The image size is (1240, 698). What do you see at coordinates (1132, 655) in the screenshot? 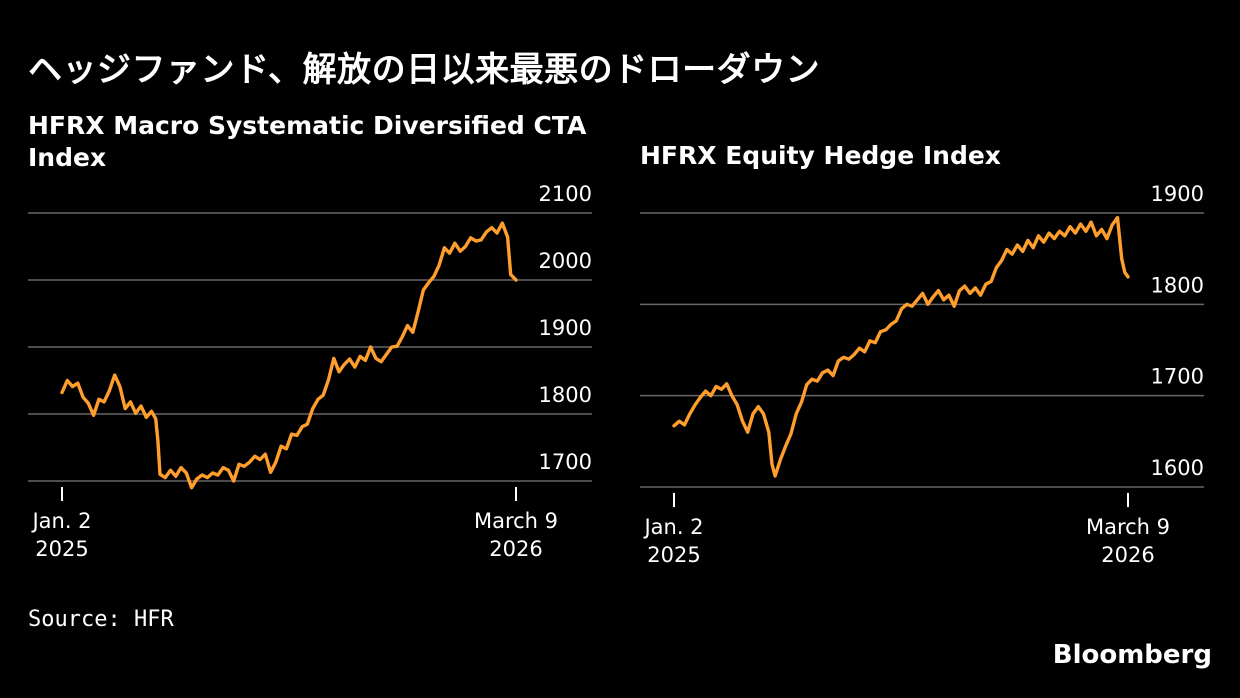
I see `bloomberg-logo: Bloomberg` at bounding box center [1132, 655].